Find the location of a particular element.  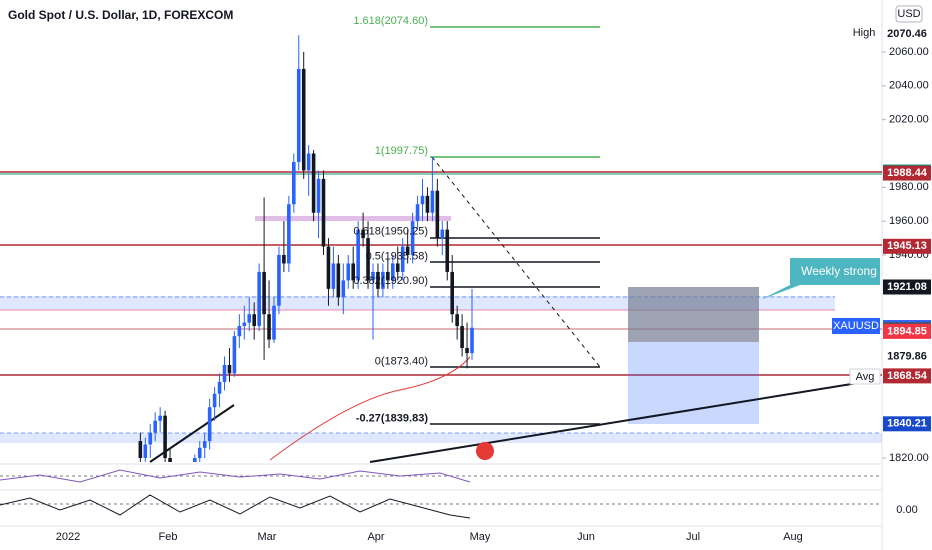

price-tag-label: 1868.54 is located at coordinates (907, 376).